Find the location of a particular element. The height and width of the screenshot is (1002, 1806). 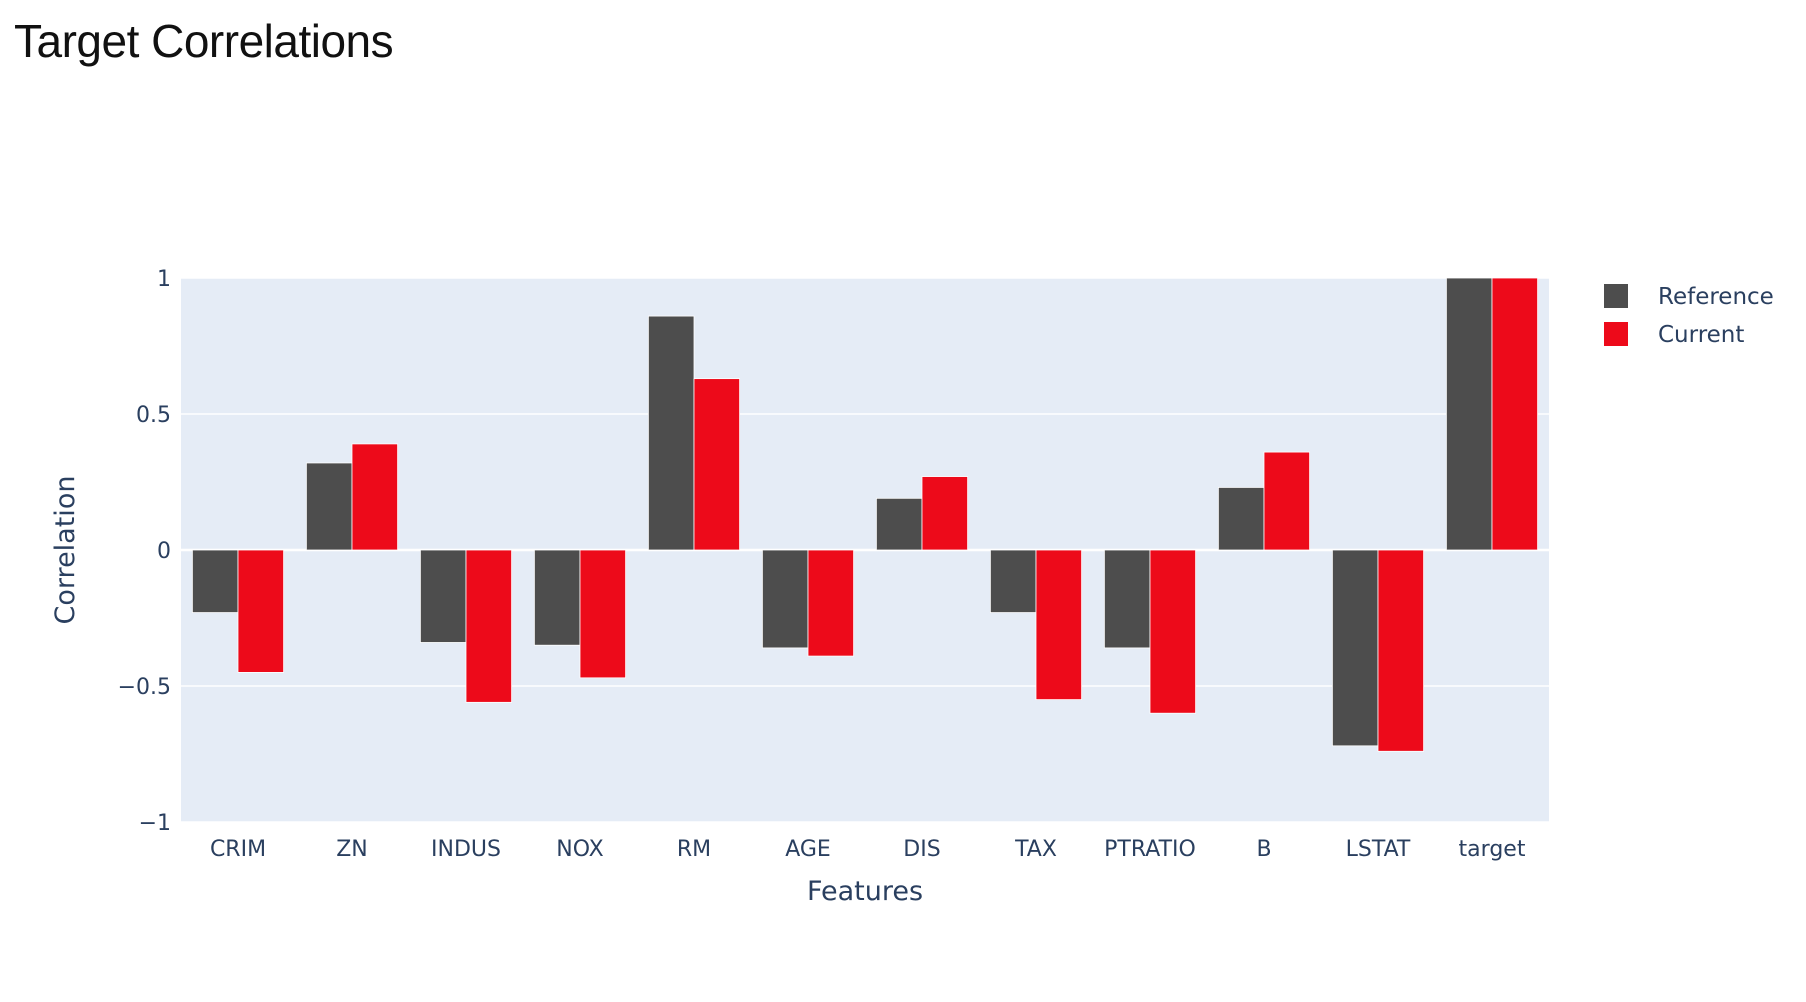

bar-reference-crim is located at coordinates (215, 581).